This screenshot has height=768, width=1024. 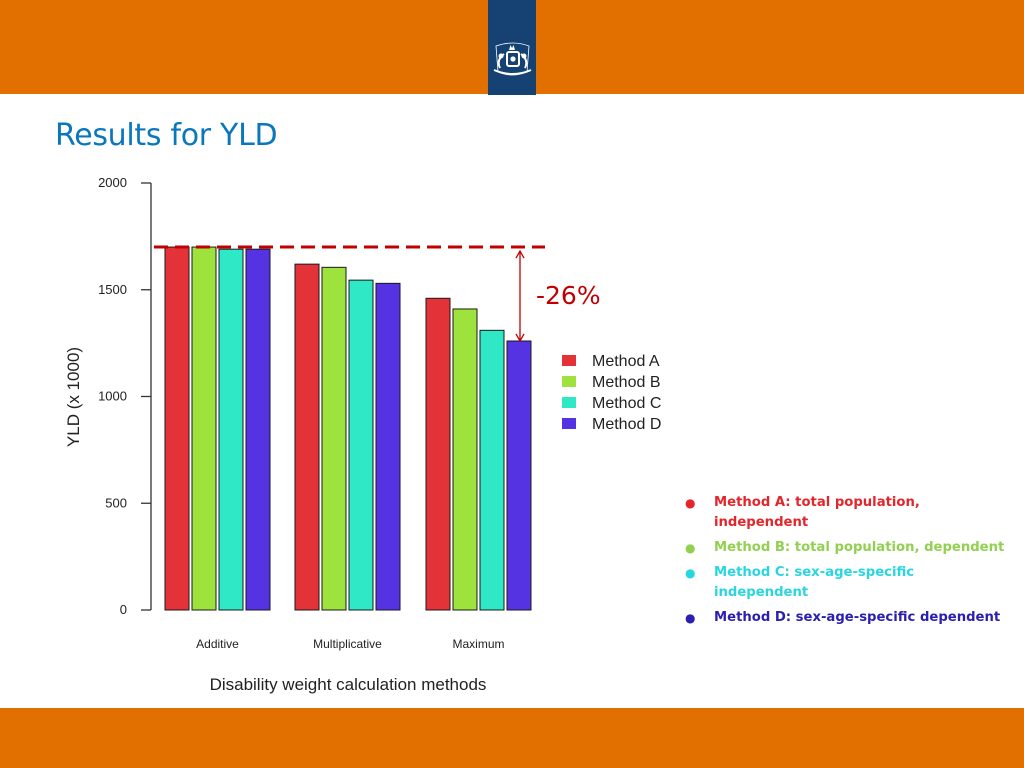 I want to click on y-axis-title: YLD (x 1000), so click(x=73, y=397).